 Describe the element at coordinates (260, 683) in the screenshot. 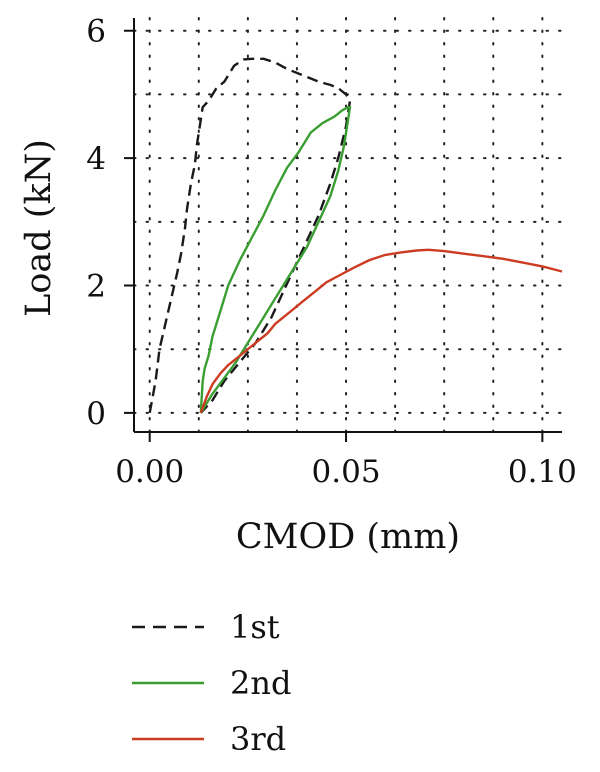

I see `legend-label-2nd: 2nd` at that location.